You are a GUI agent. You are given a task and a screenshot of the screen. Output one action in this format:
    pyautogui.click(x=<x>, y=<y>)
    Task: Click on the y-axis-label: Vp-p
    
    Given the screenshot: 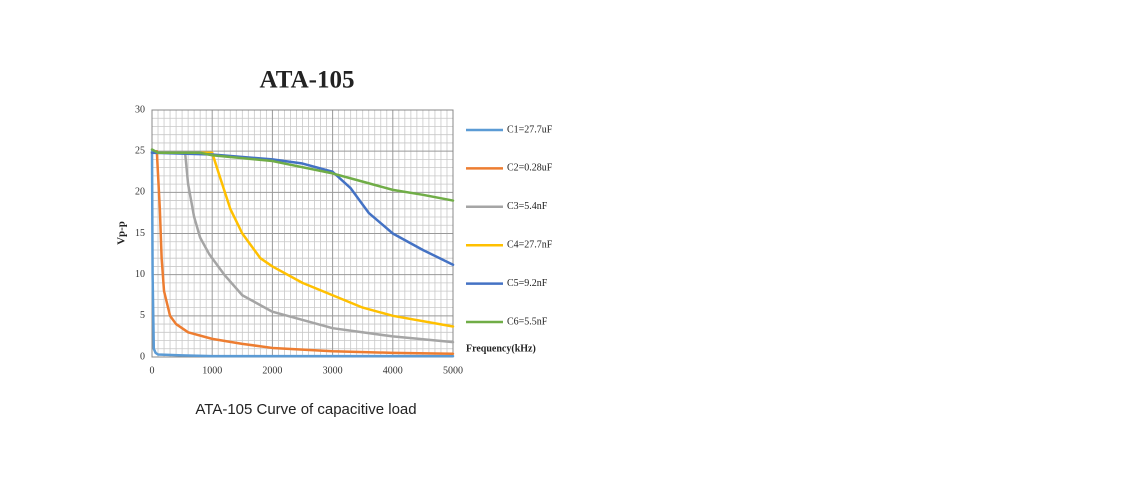 What is the action you would take?
    pyautogui.click(x=122, y=233)
    